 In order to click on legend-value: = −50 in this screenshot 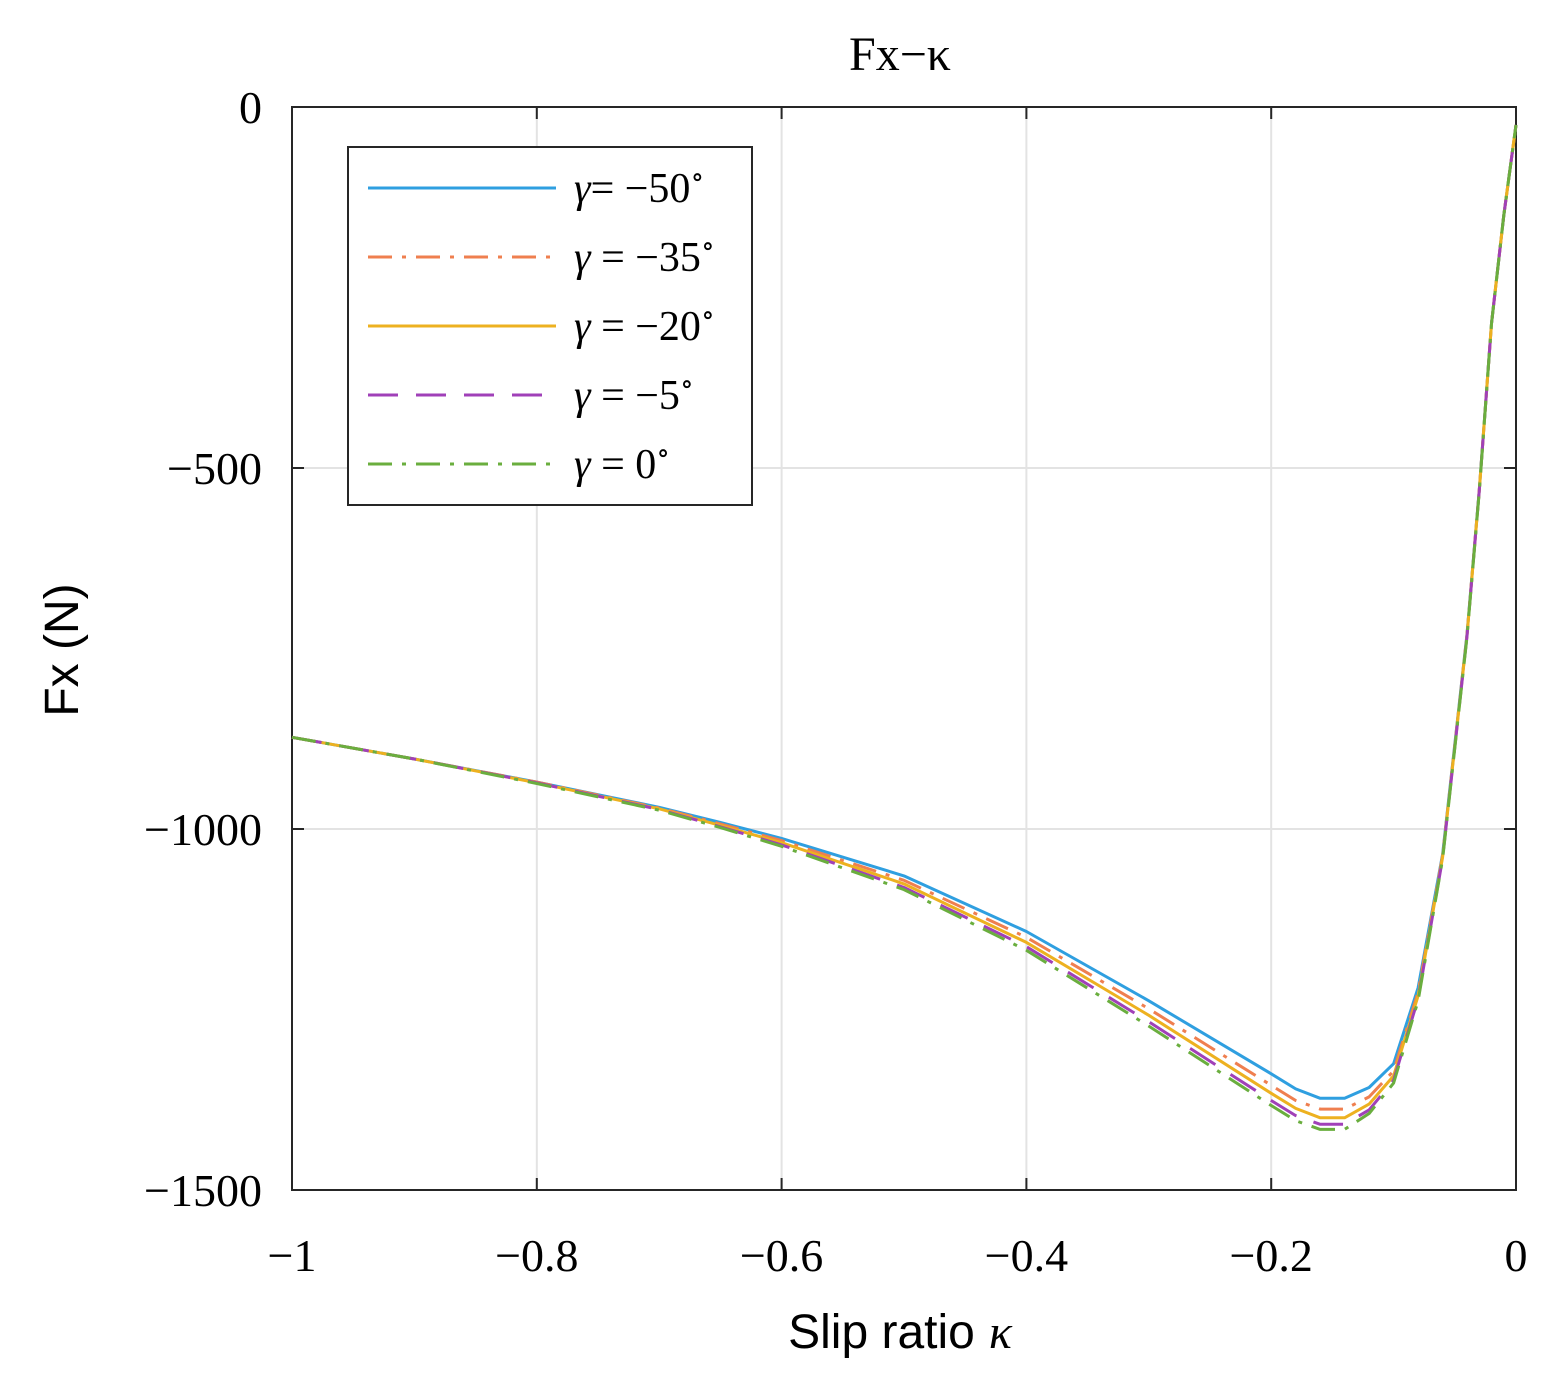, I will do `click(641, 189)`.